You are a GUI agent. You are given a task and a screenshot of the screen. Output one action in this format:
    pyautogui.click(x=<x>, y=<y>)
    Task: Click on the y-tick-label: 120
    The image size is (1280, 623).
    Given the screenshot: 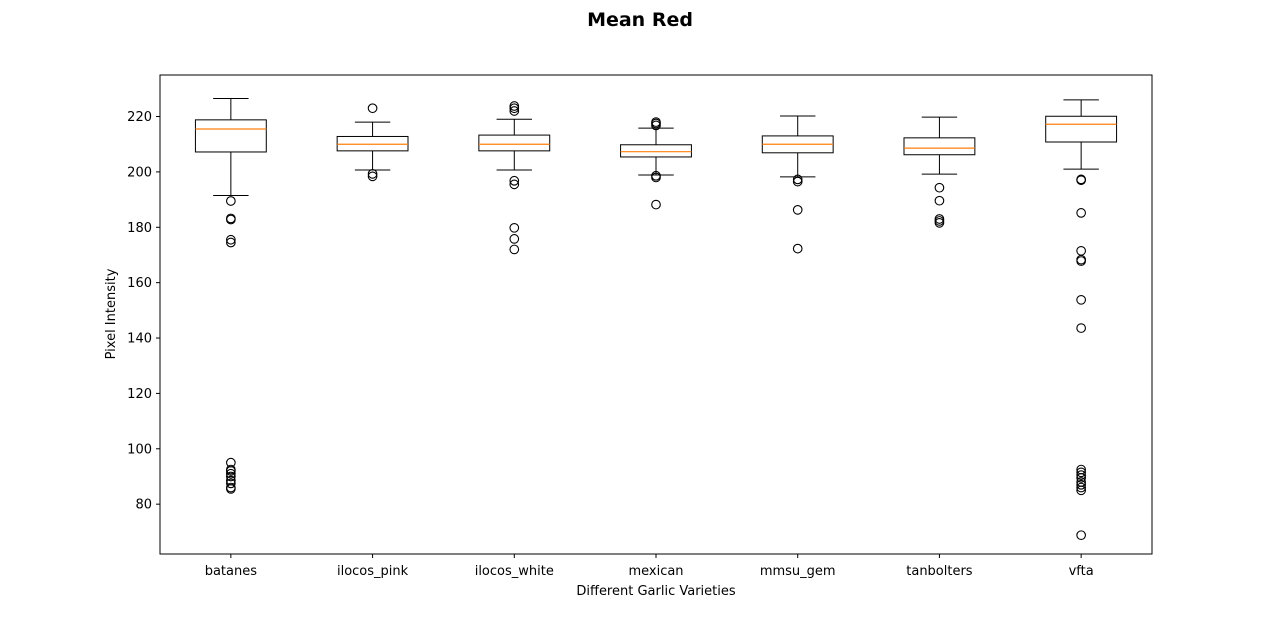 What is the action you would take?
    pyautogui.click(x=139, y=394)
    